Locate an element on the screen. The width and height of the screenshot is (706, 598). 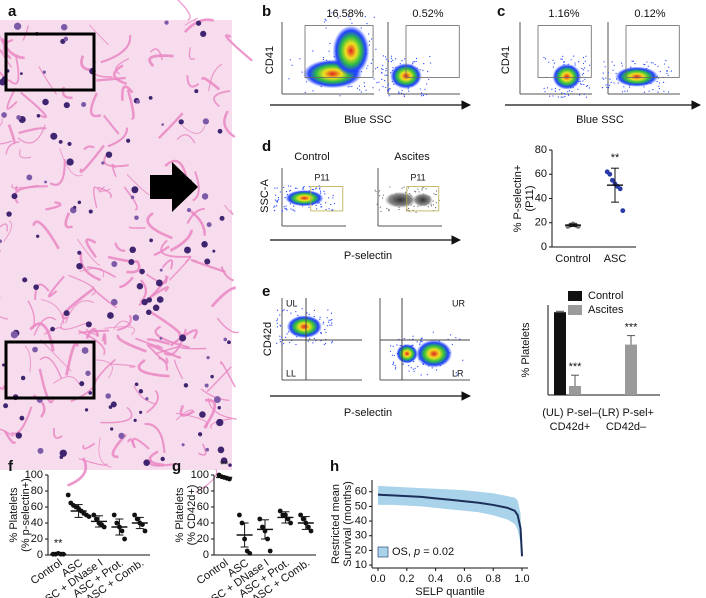
x-axis-label: Blue SSC is located at coordinates (600, 120).